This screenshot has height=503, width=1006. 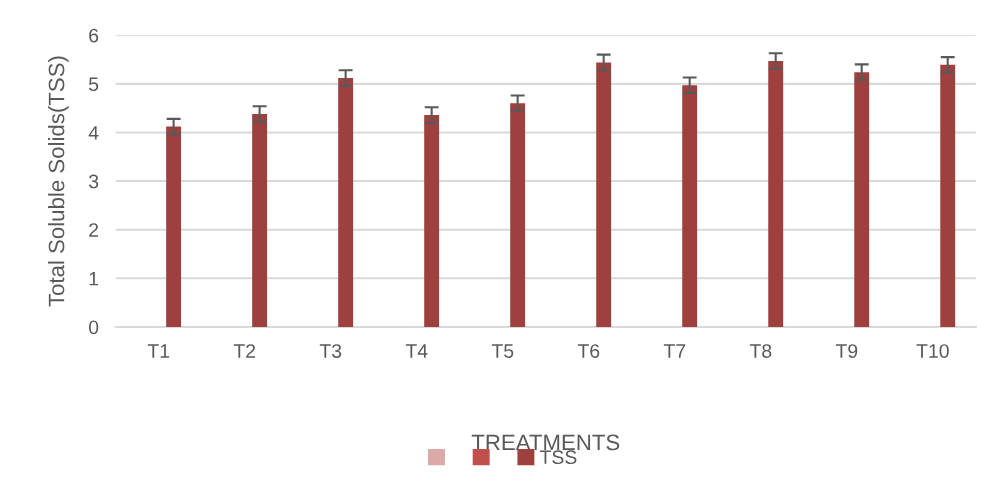 I want to click on y-axis-title: Total Soluble Solids(TSS), so click(x=58, y=181).